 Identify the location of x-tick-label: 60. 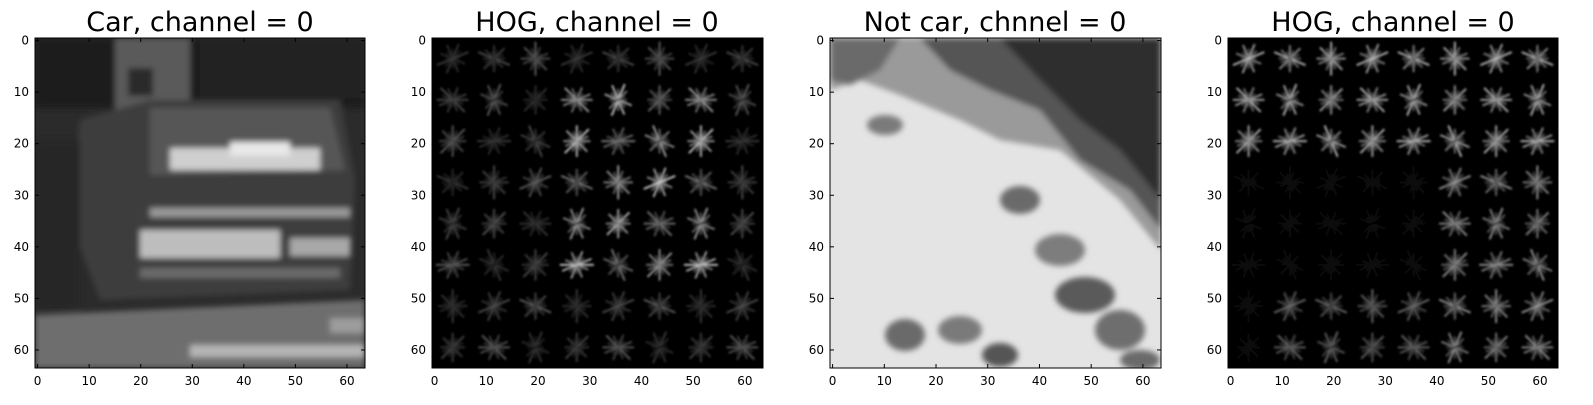
(346, 381).